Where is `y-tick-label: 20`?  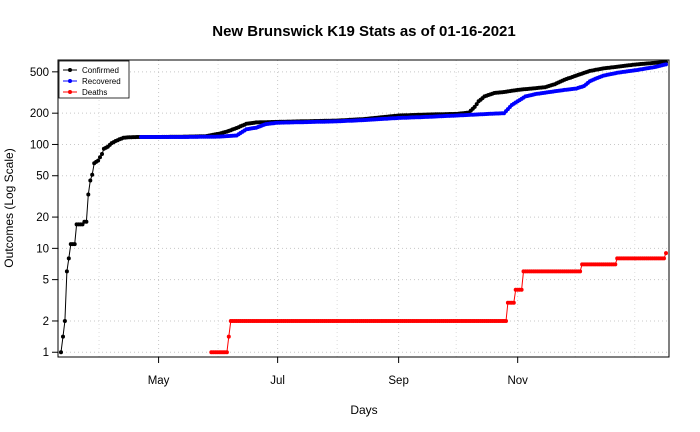 y-tick-label: 20 is located at coordinates (42, 218).